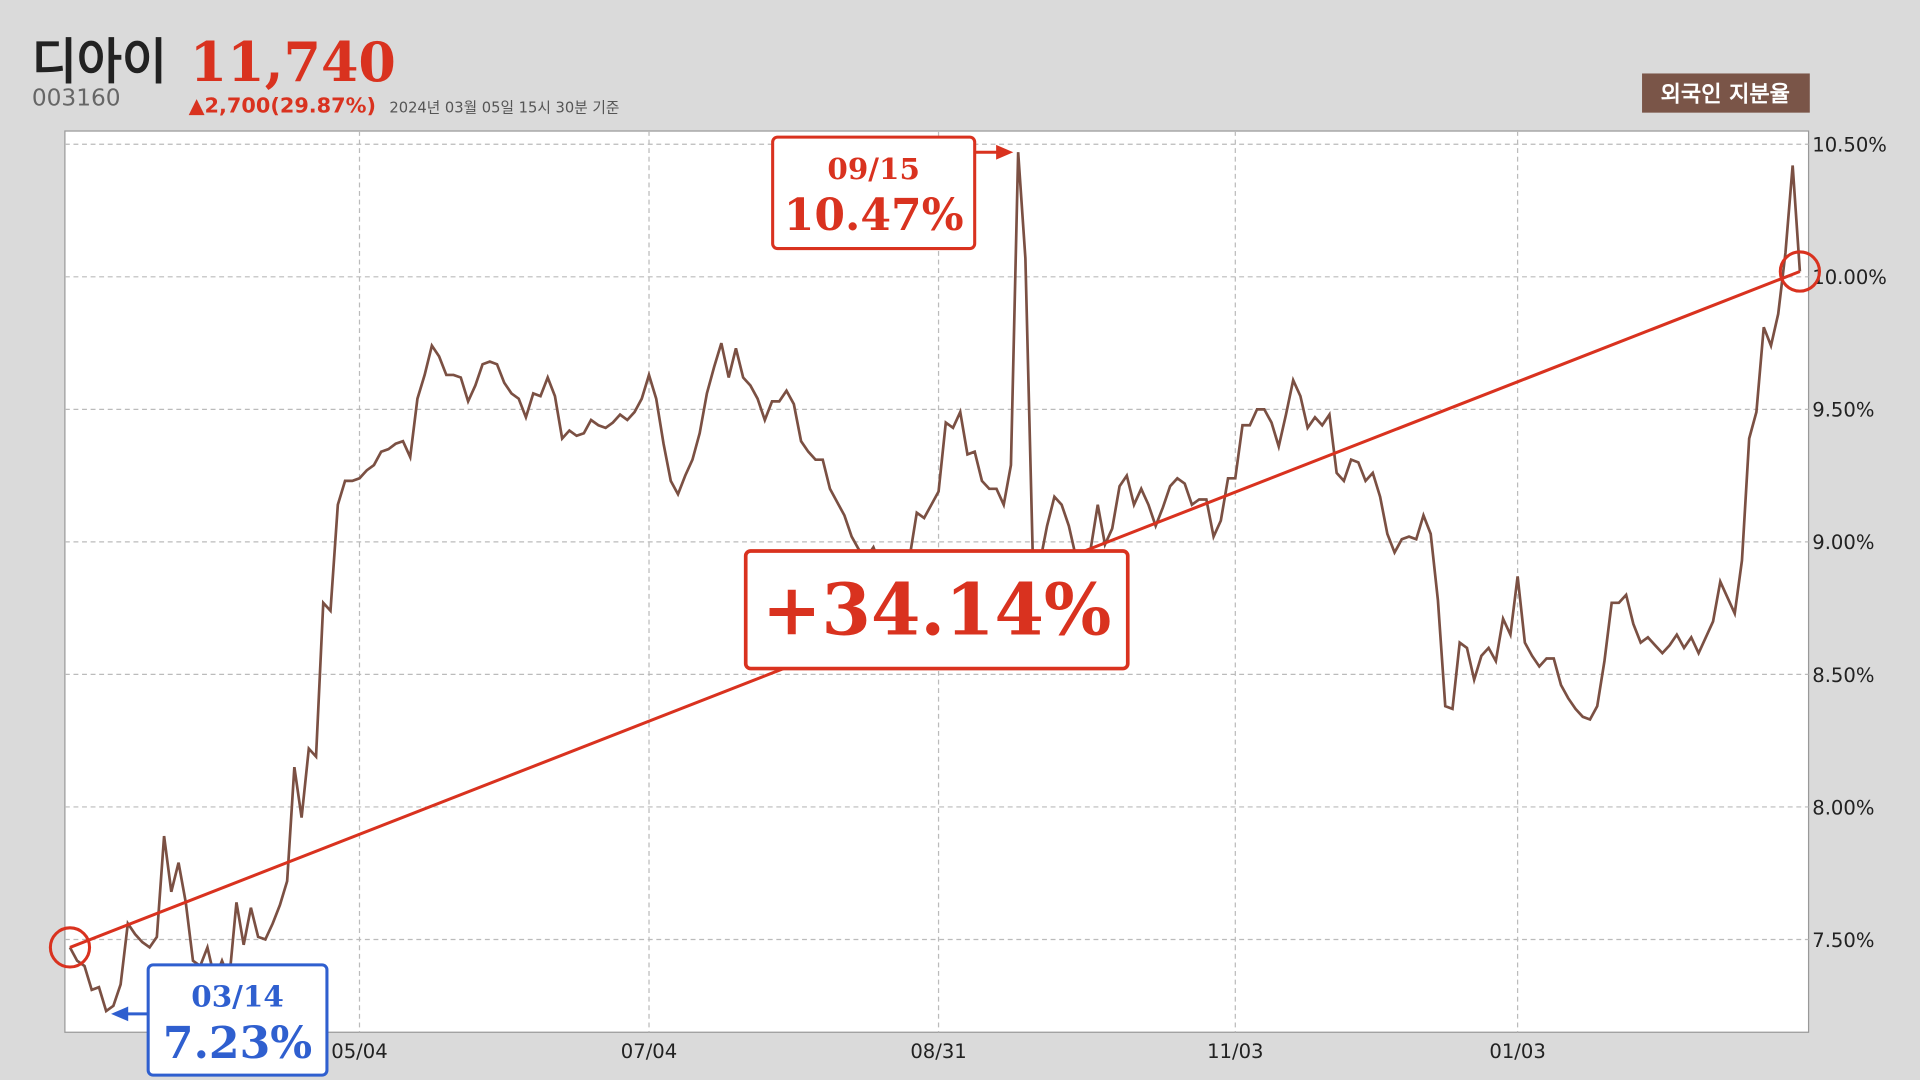  What do you see at coordinates (359, 1051) in the screenshot?
I see `x-tick-label: 05/04` at bounding box center [359, 1051].